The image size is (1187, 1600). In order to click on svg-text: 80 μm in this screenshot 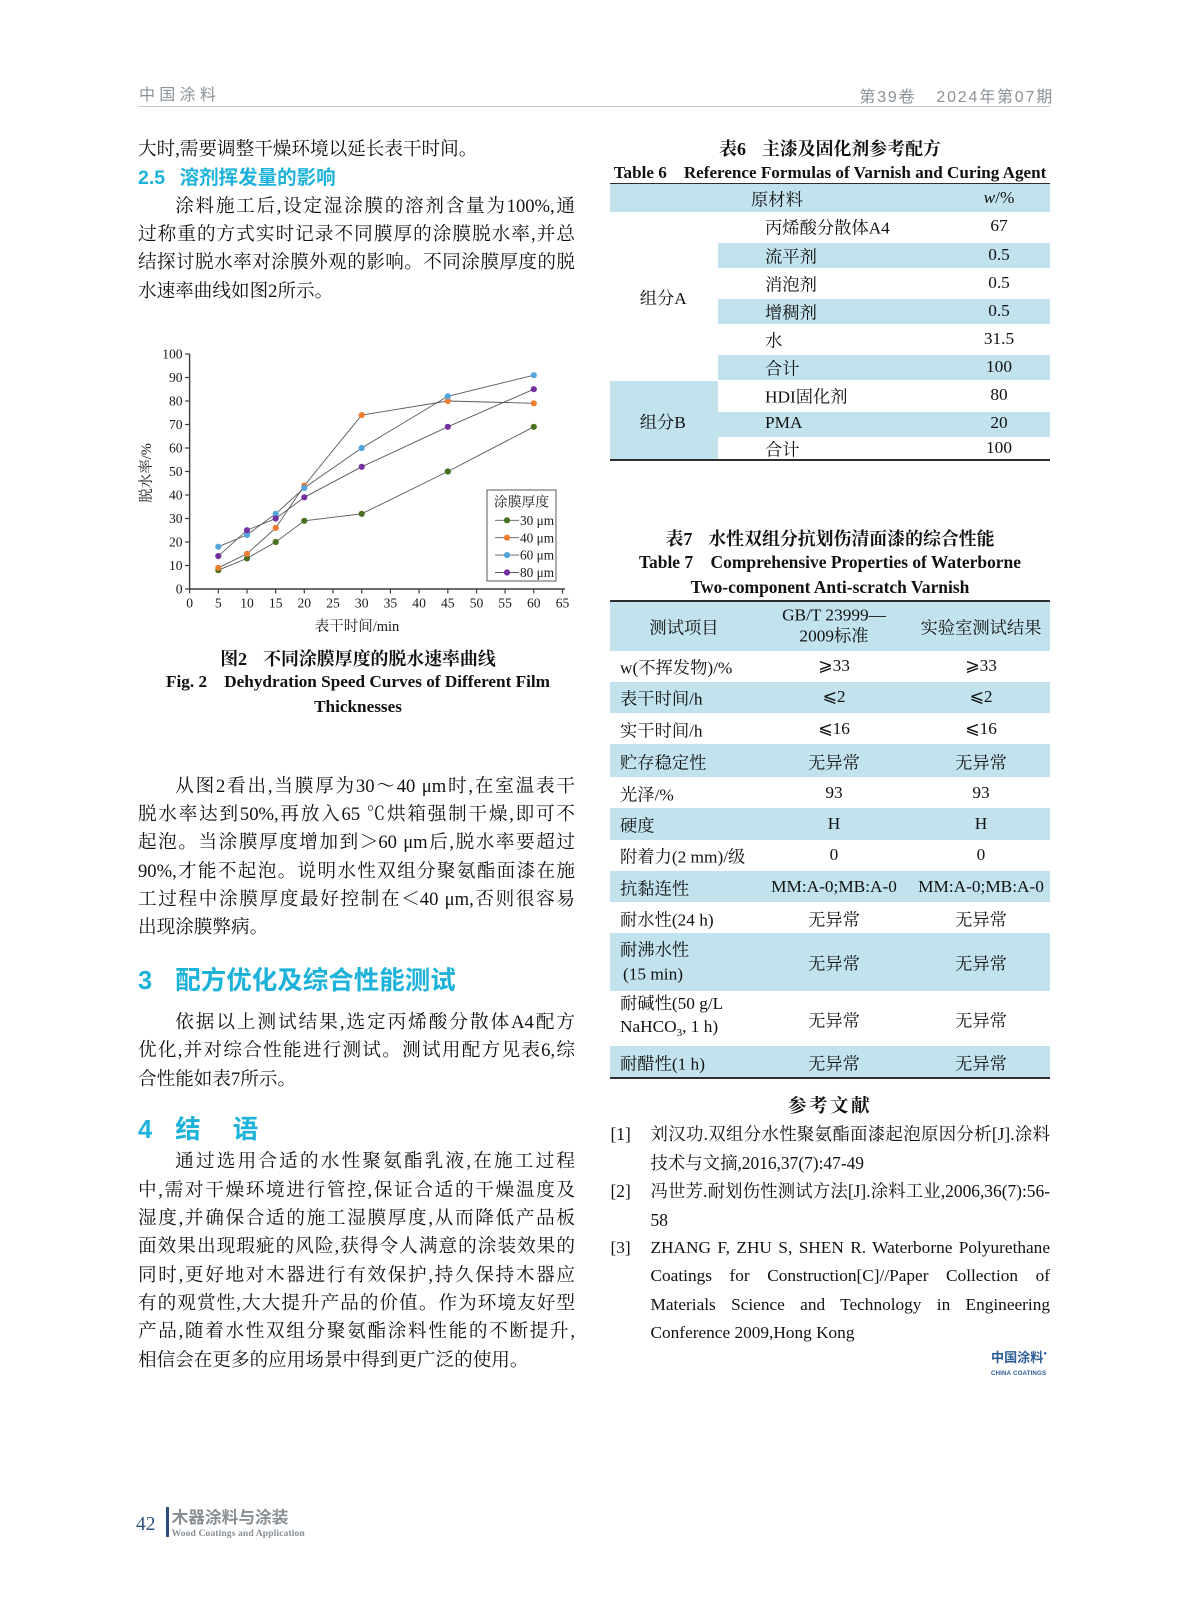, I will do `click(537, 572)`.